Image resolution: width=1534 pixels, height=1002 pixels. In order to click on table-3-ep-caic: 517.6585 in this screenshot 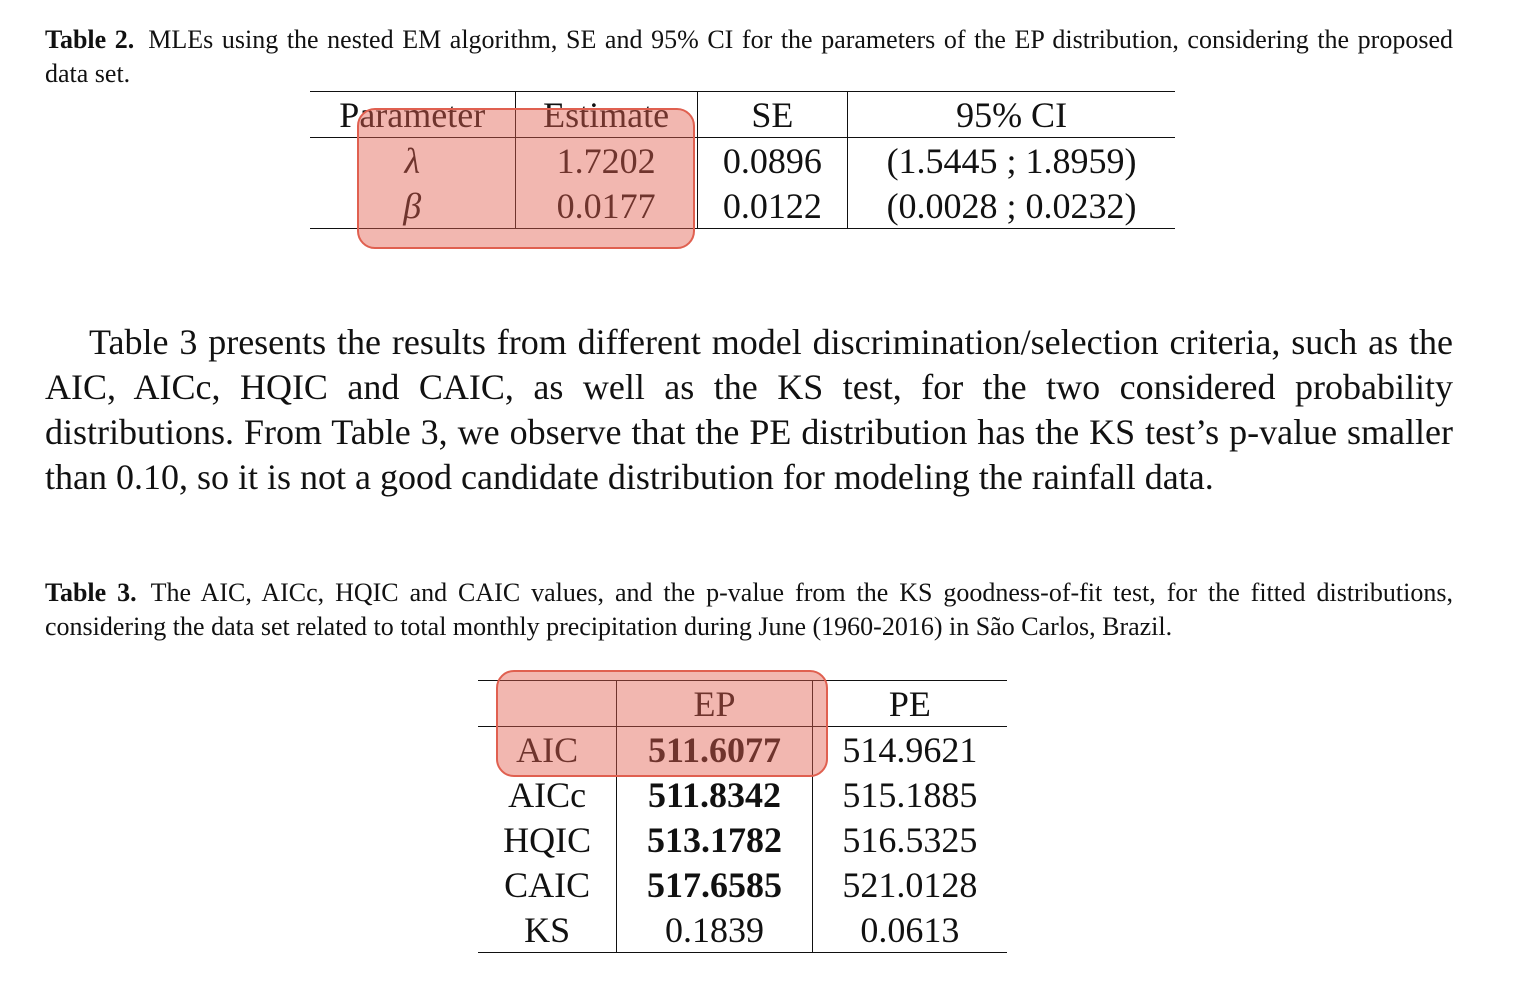, I will do `click(714, 884)`.